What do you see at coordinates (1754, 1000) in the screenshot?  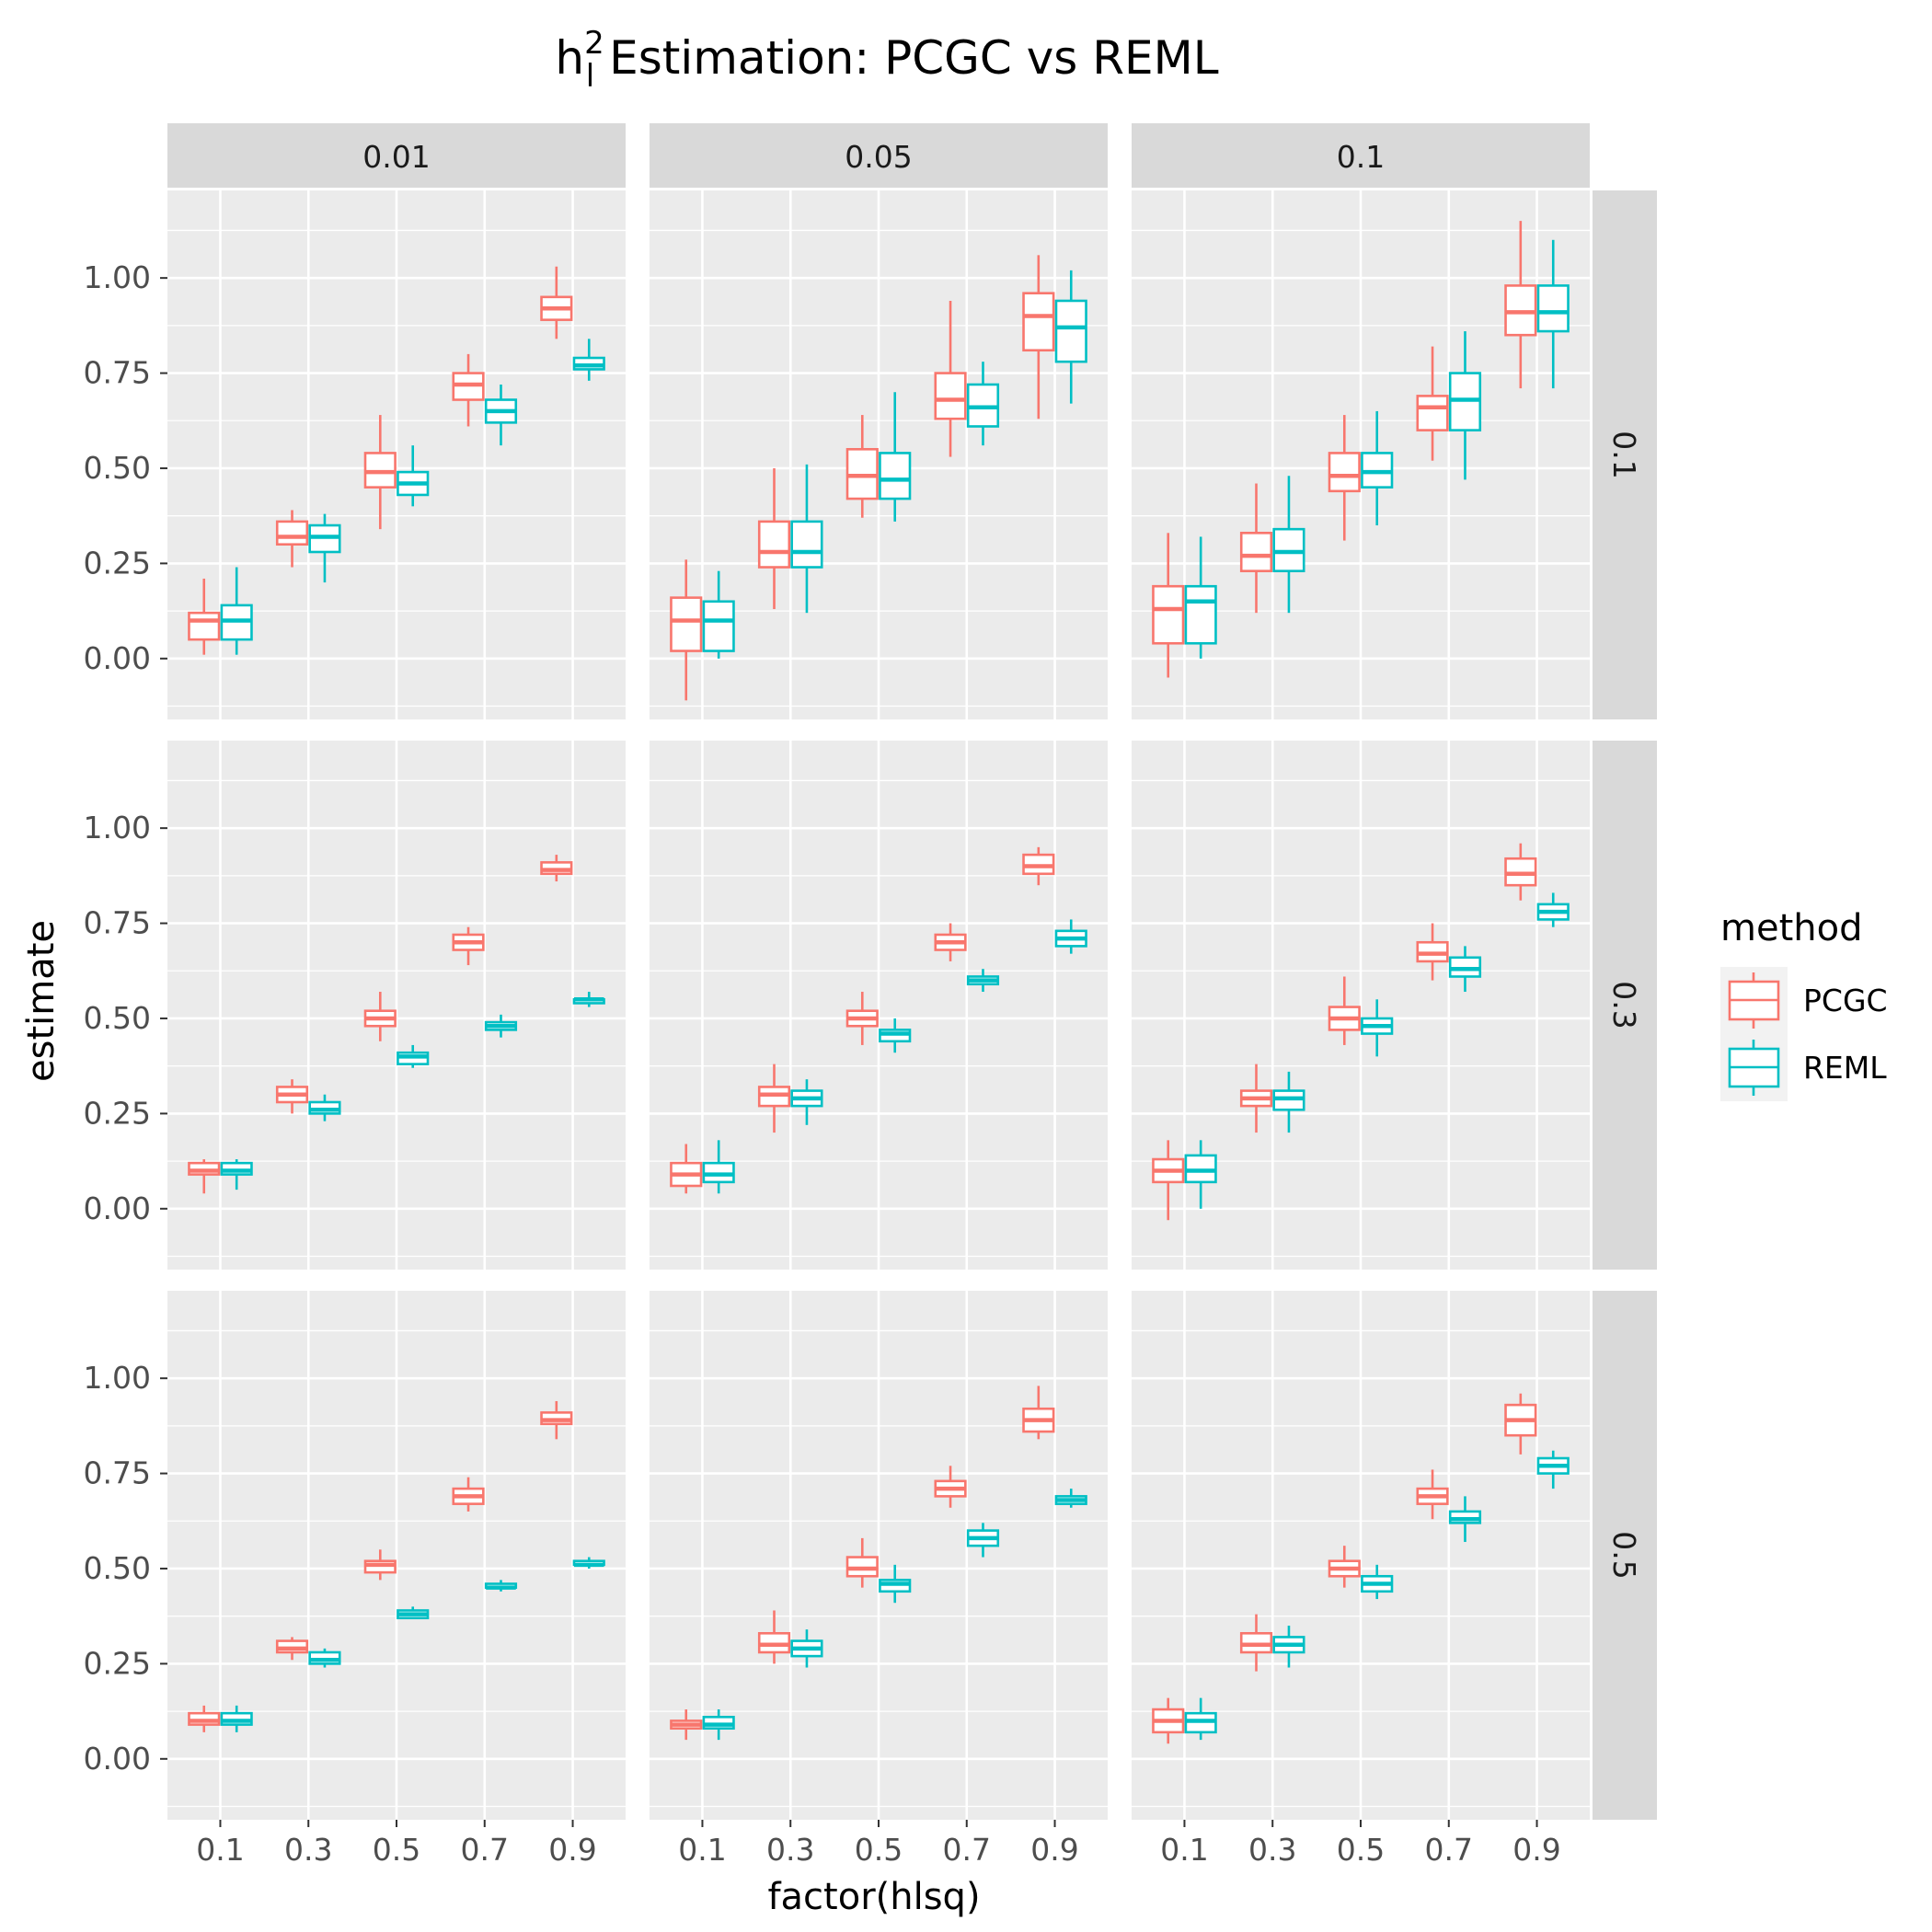 I see `legend-key-pcgc` at bounding box center [1754, 1000].